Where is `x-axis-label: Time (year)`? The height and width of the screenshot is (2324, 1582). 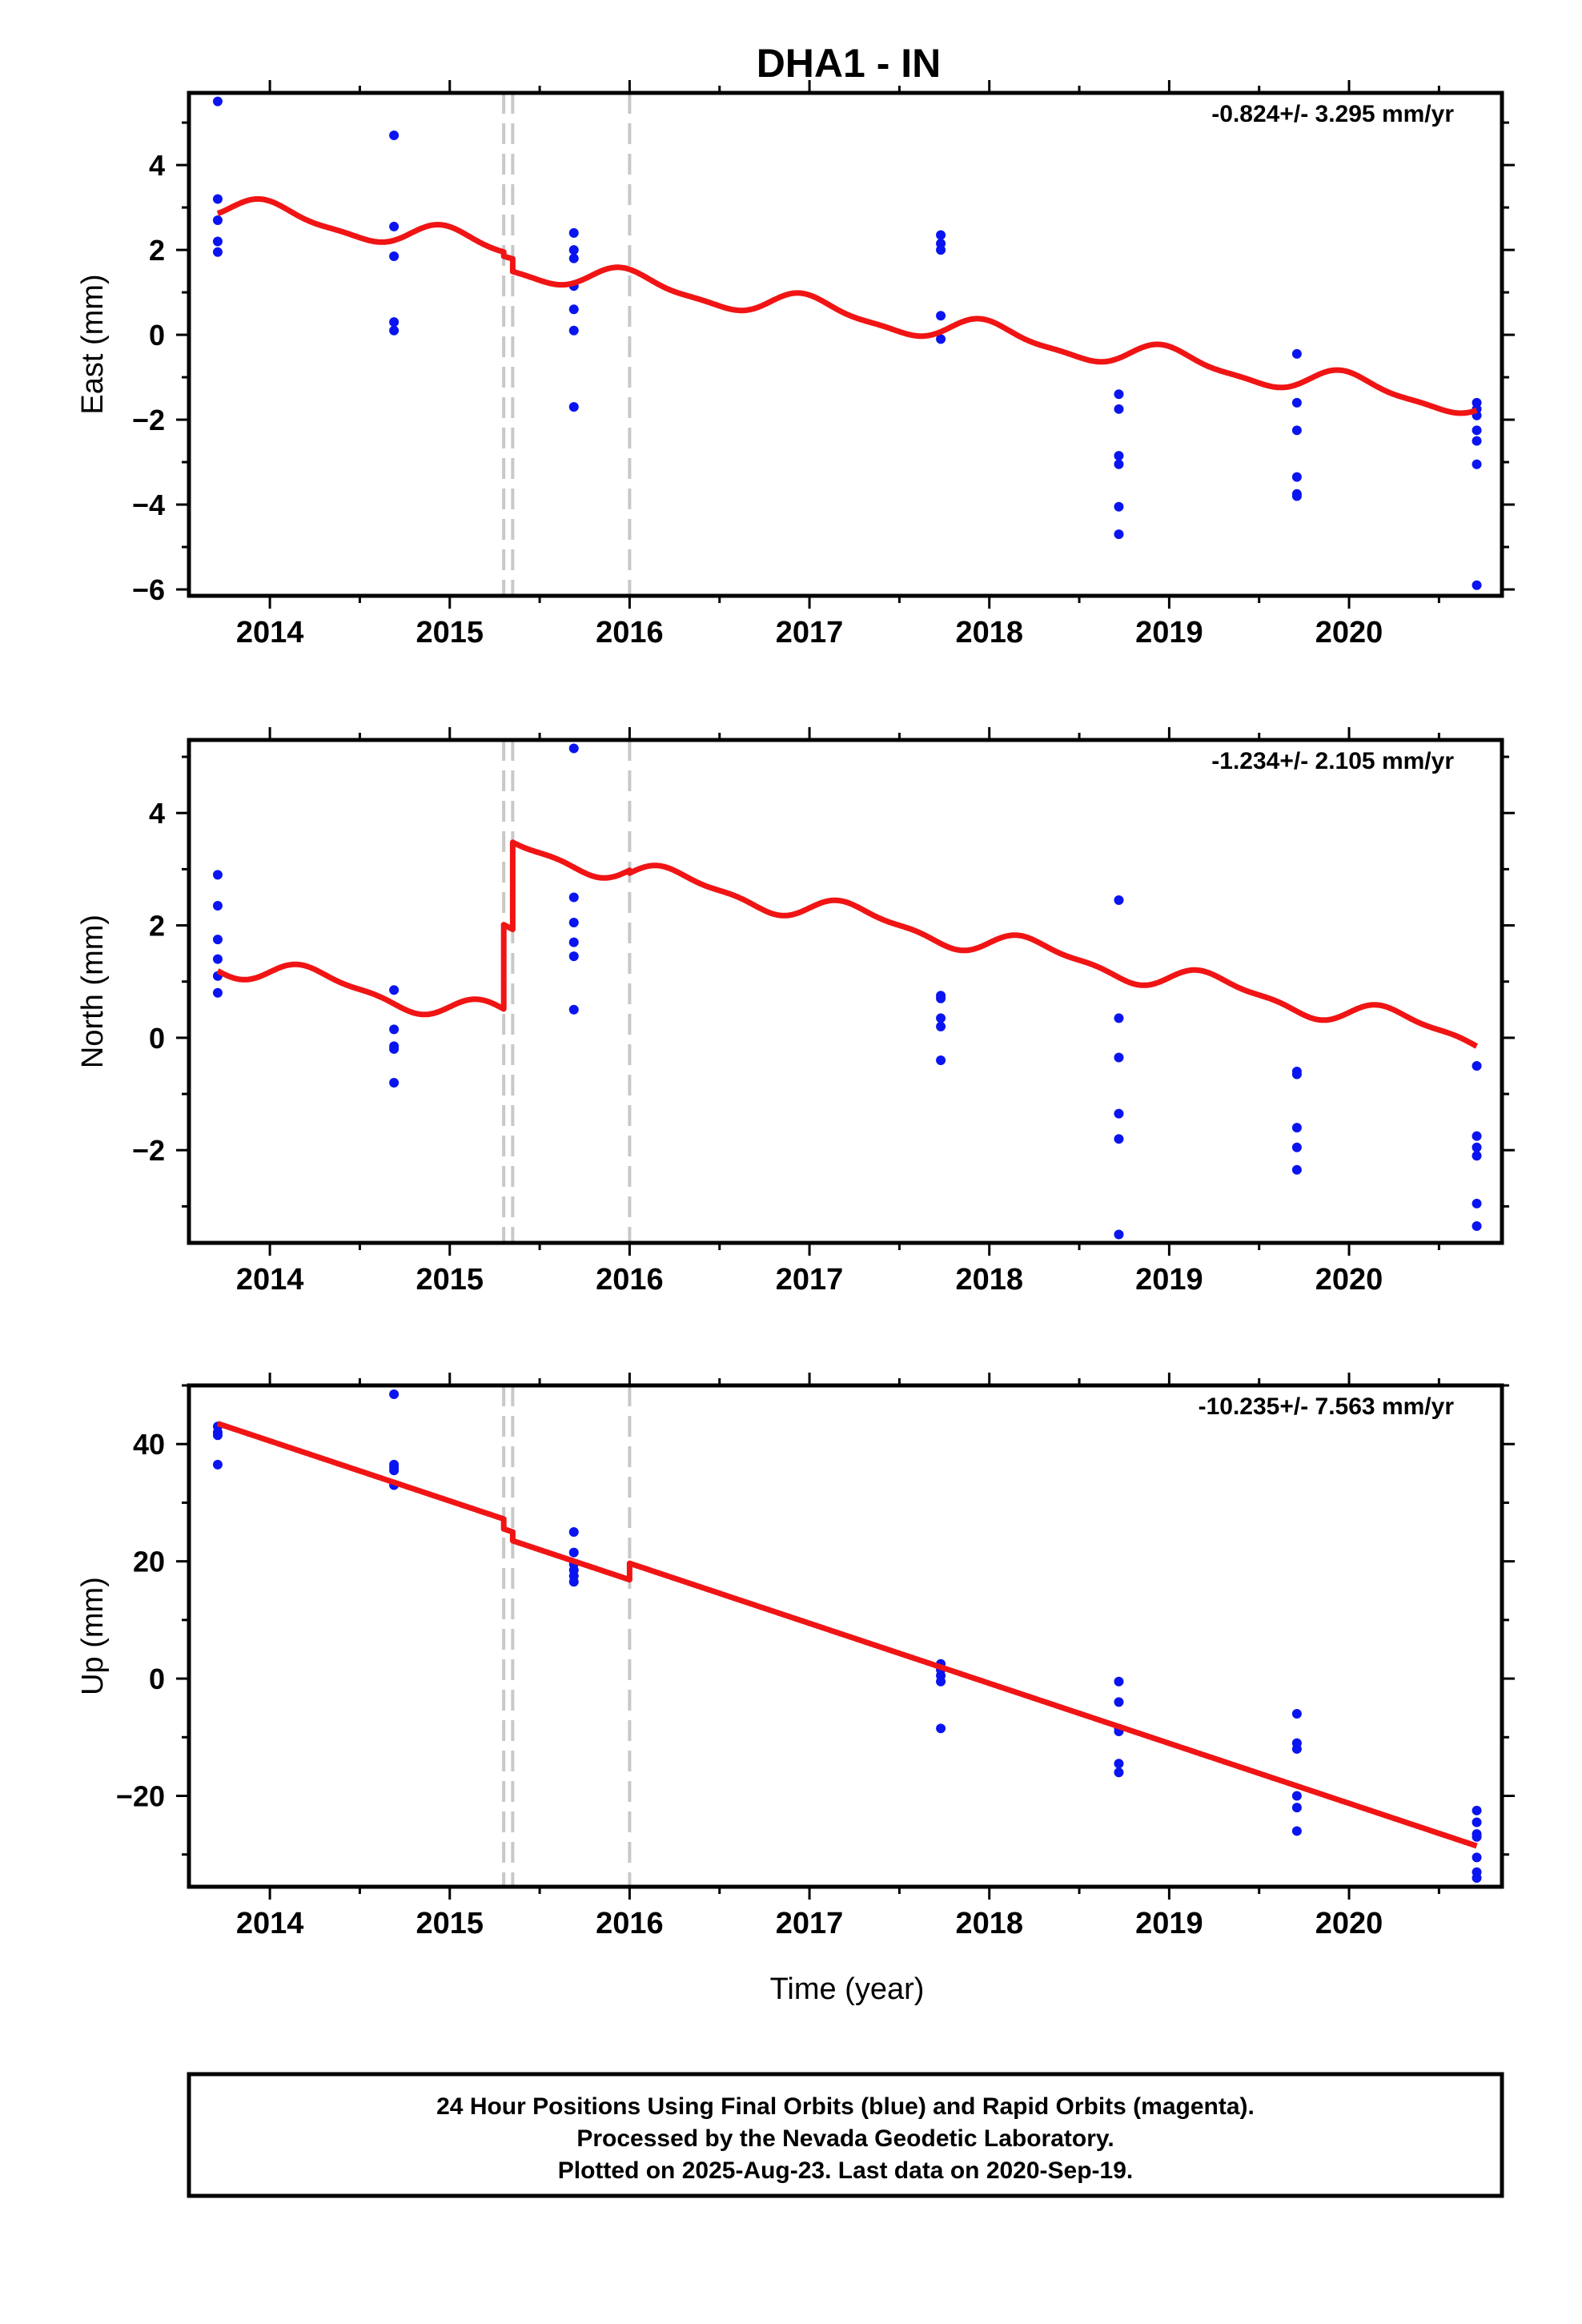 x-axis-label: Time (year) is located at coordinates (847, 1989).